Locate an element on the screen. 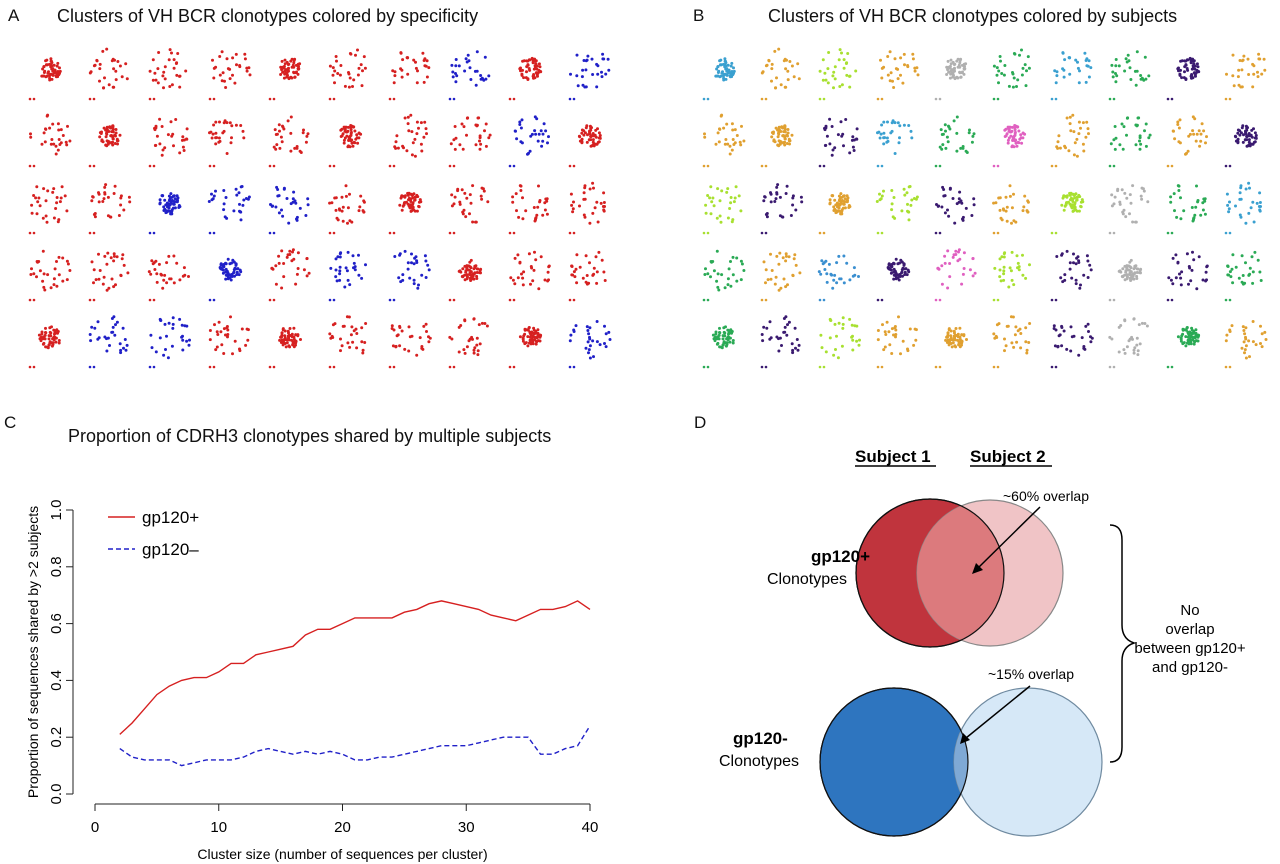  y-tick-label: 0.8 is located at coordinates (56, 566).